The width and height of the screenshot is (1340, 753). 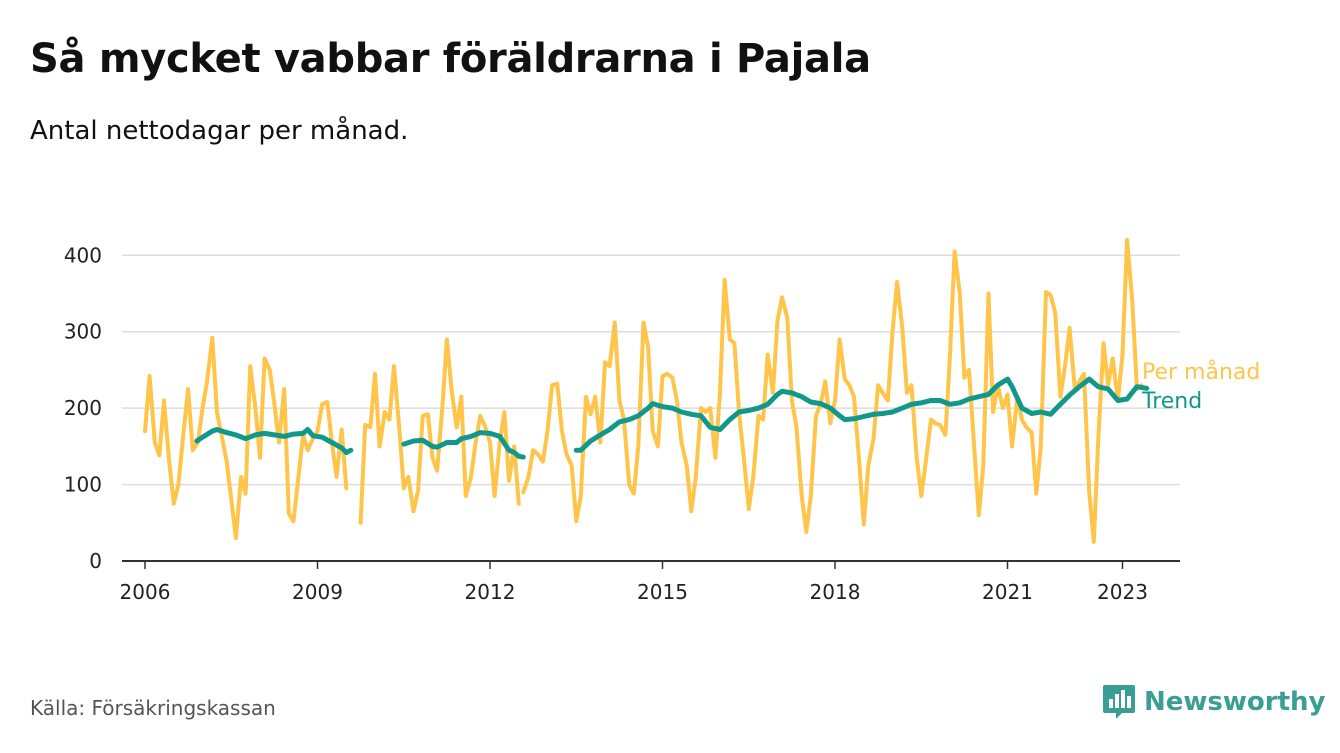 What do you see at coordinates (317, 592) in the screenshot?
I see `x-tick-label: 2009` at bounding box center [317, 592].